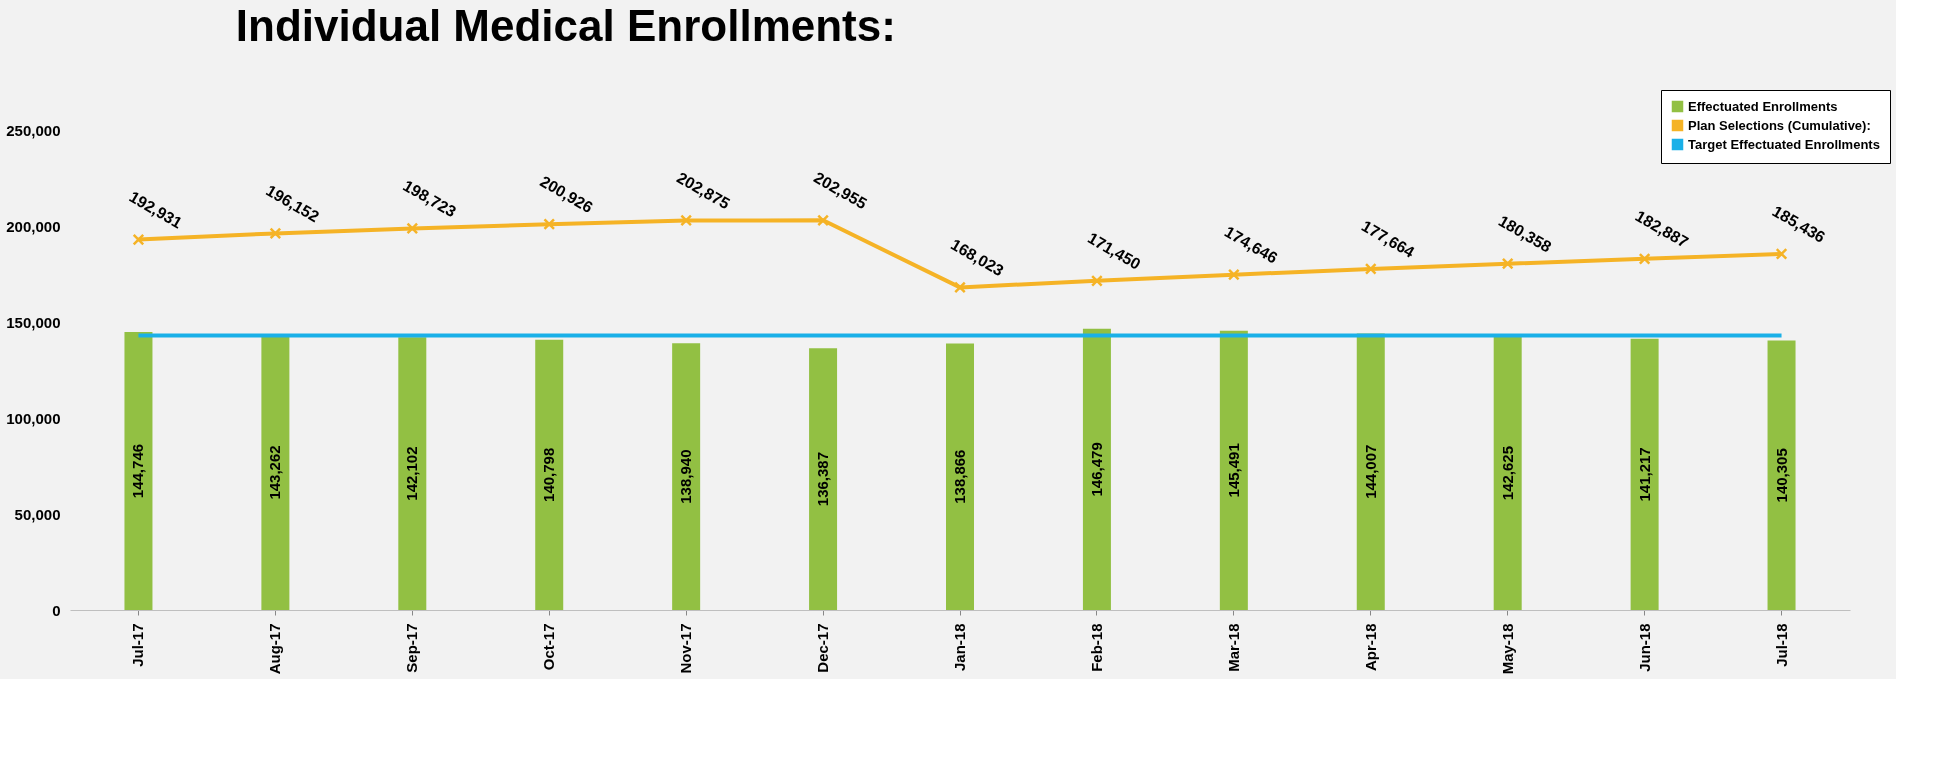 The height and width of the screenshot is (761, 1956). I want to click on x-tick-label: Jan-18, so click(959, 647).